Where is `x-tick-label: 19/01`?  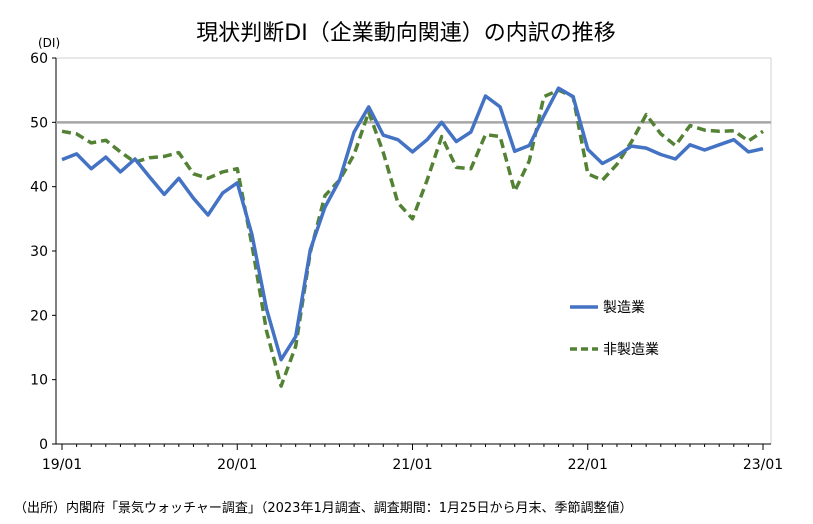 x-tick-label: 19/01 is located at coordinates (62, 465).